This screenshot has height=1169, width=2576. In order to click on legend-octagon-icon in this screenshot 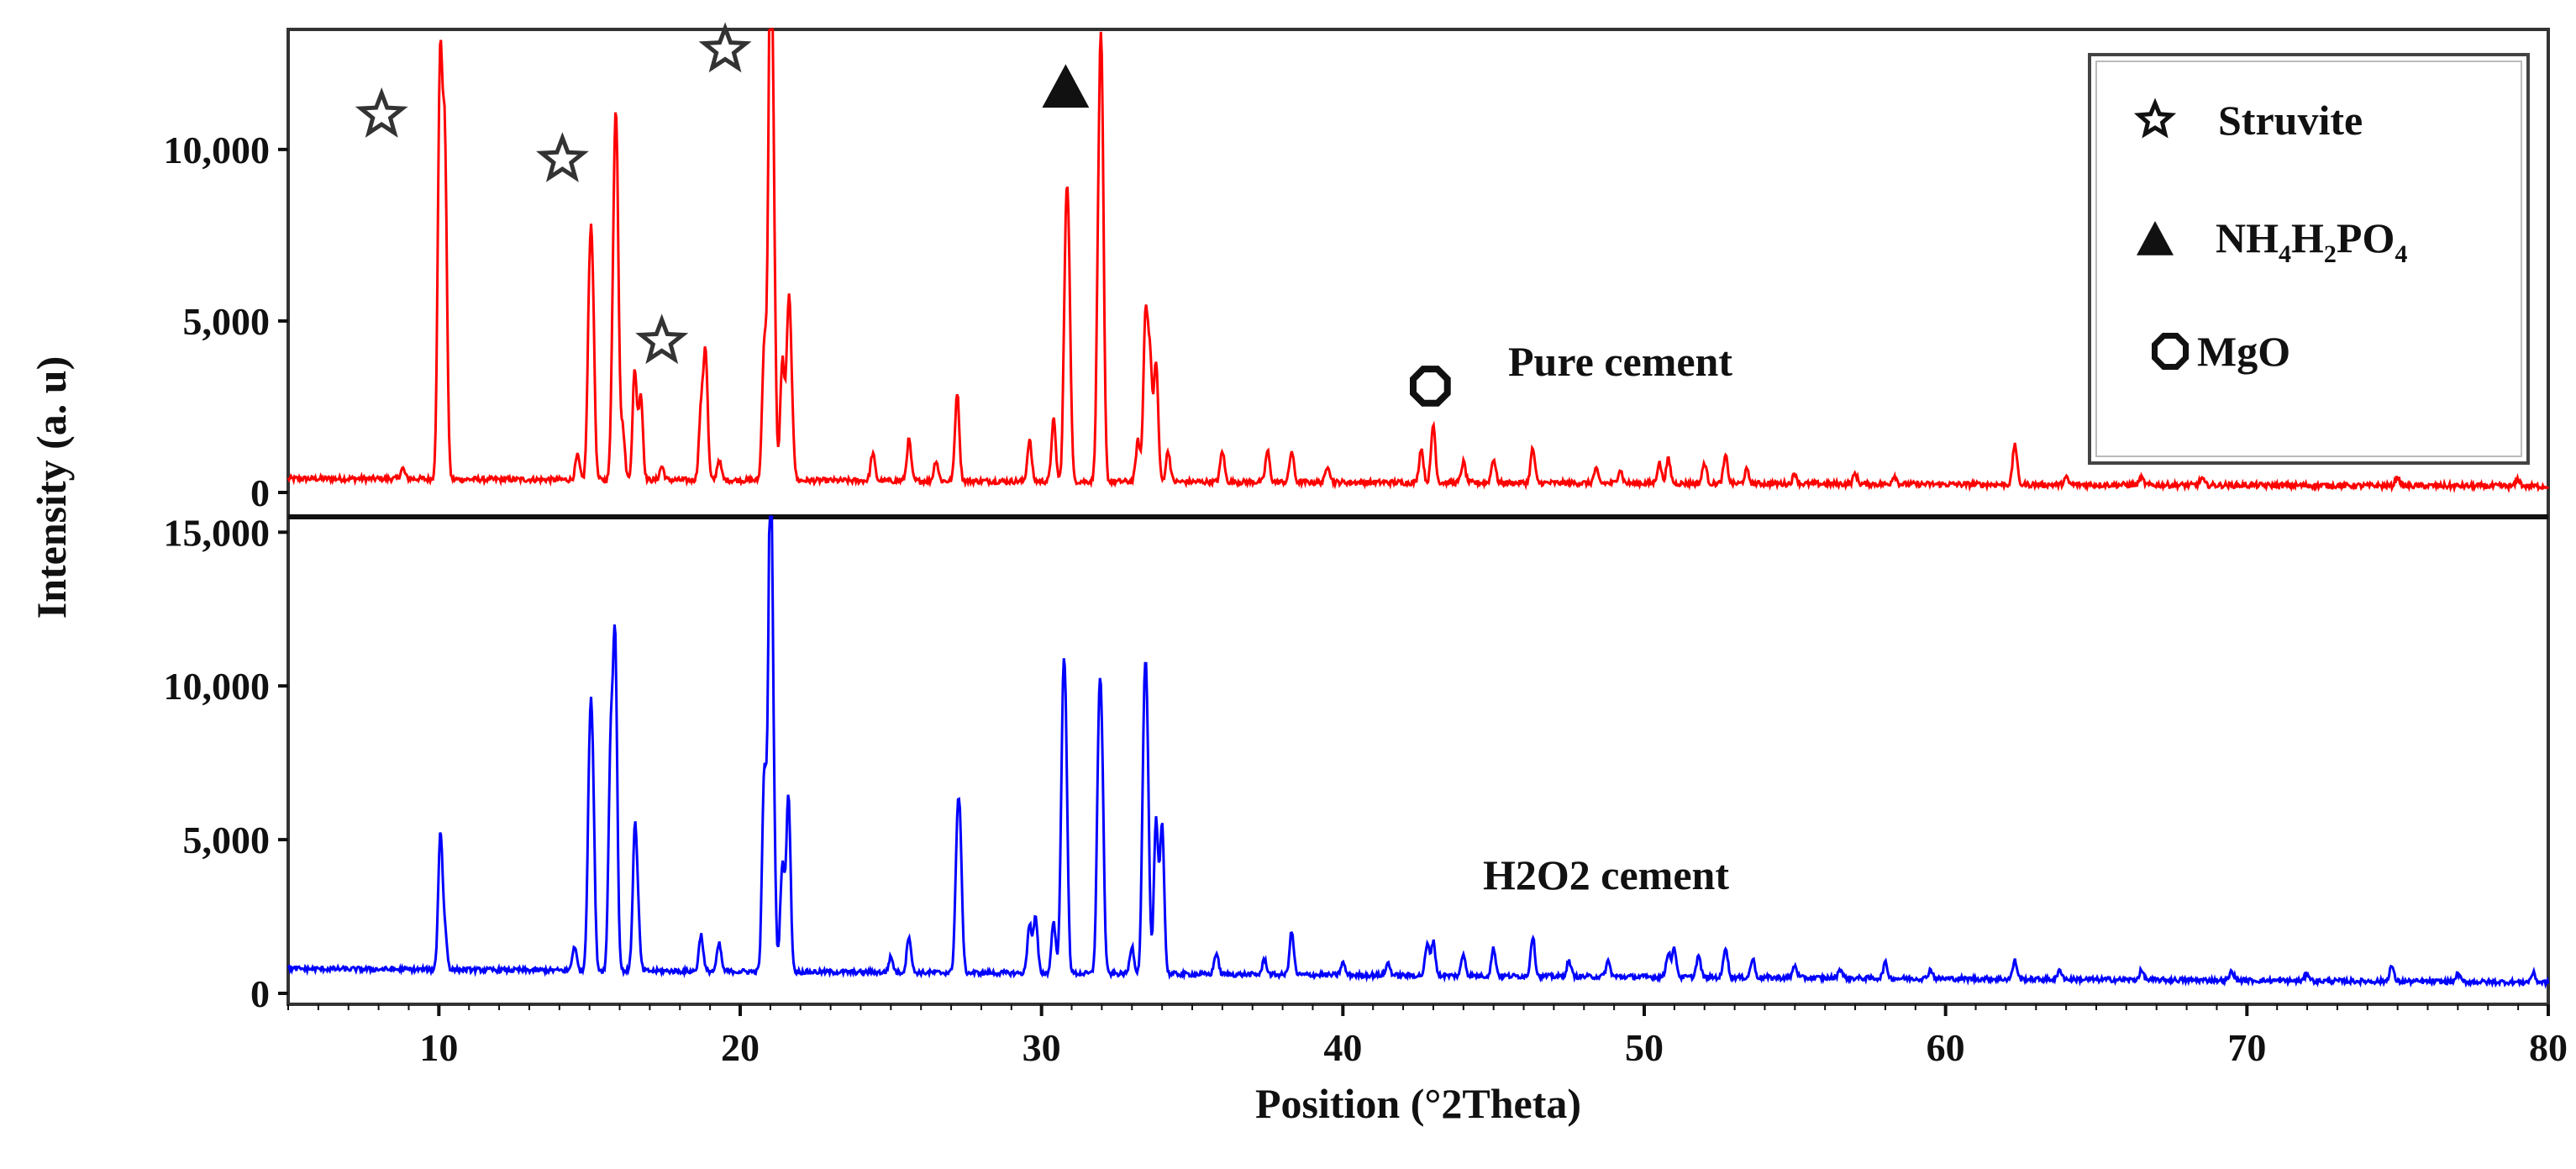, I will do `click(2170, 351)`.